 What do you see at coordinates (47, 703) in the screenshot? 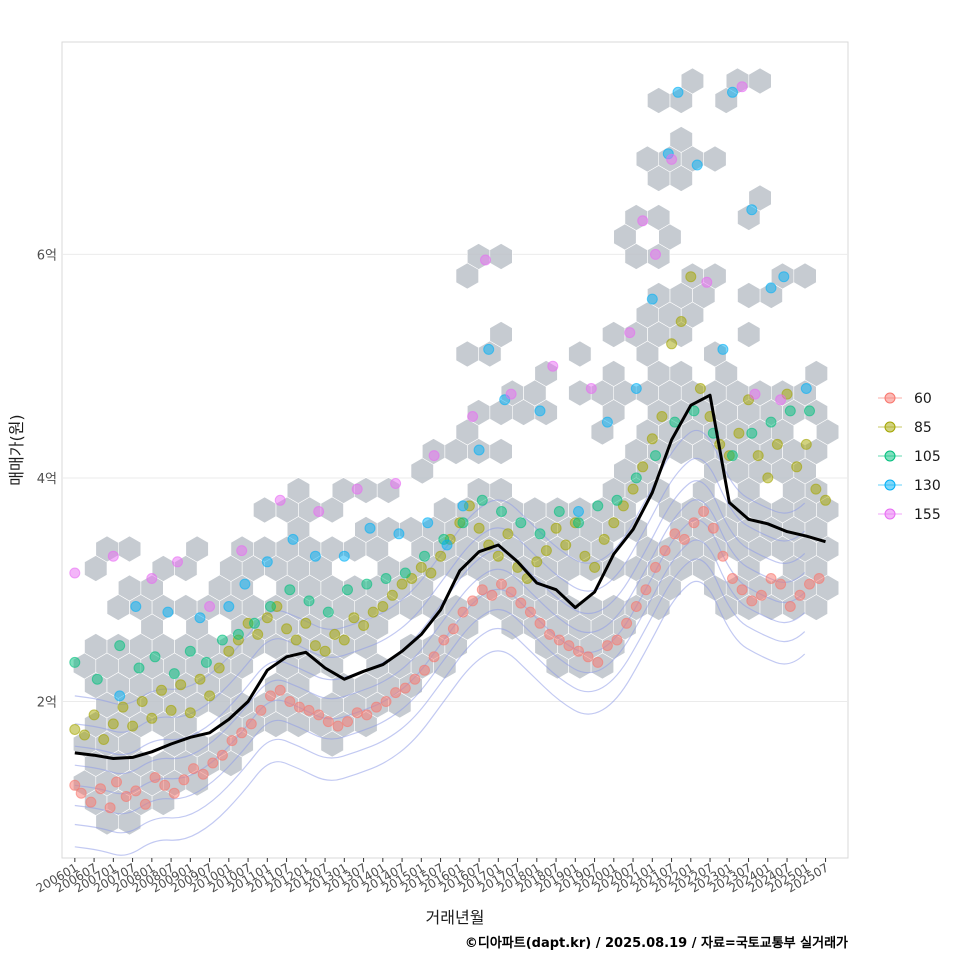
I see `y-tick-label: 2억` at bounding box center [47, 703].